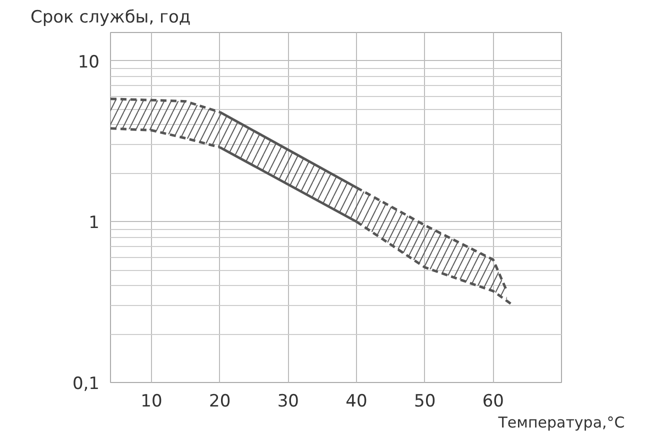 This screenshot has height=434, width=651. What do you see at coordinates (288, 402) in the screenshot?
I see `x-tick-label: 30` at bounding box center [288, 402].